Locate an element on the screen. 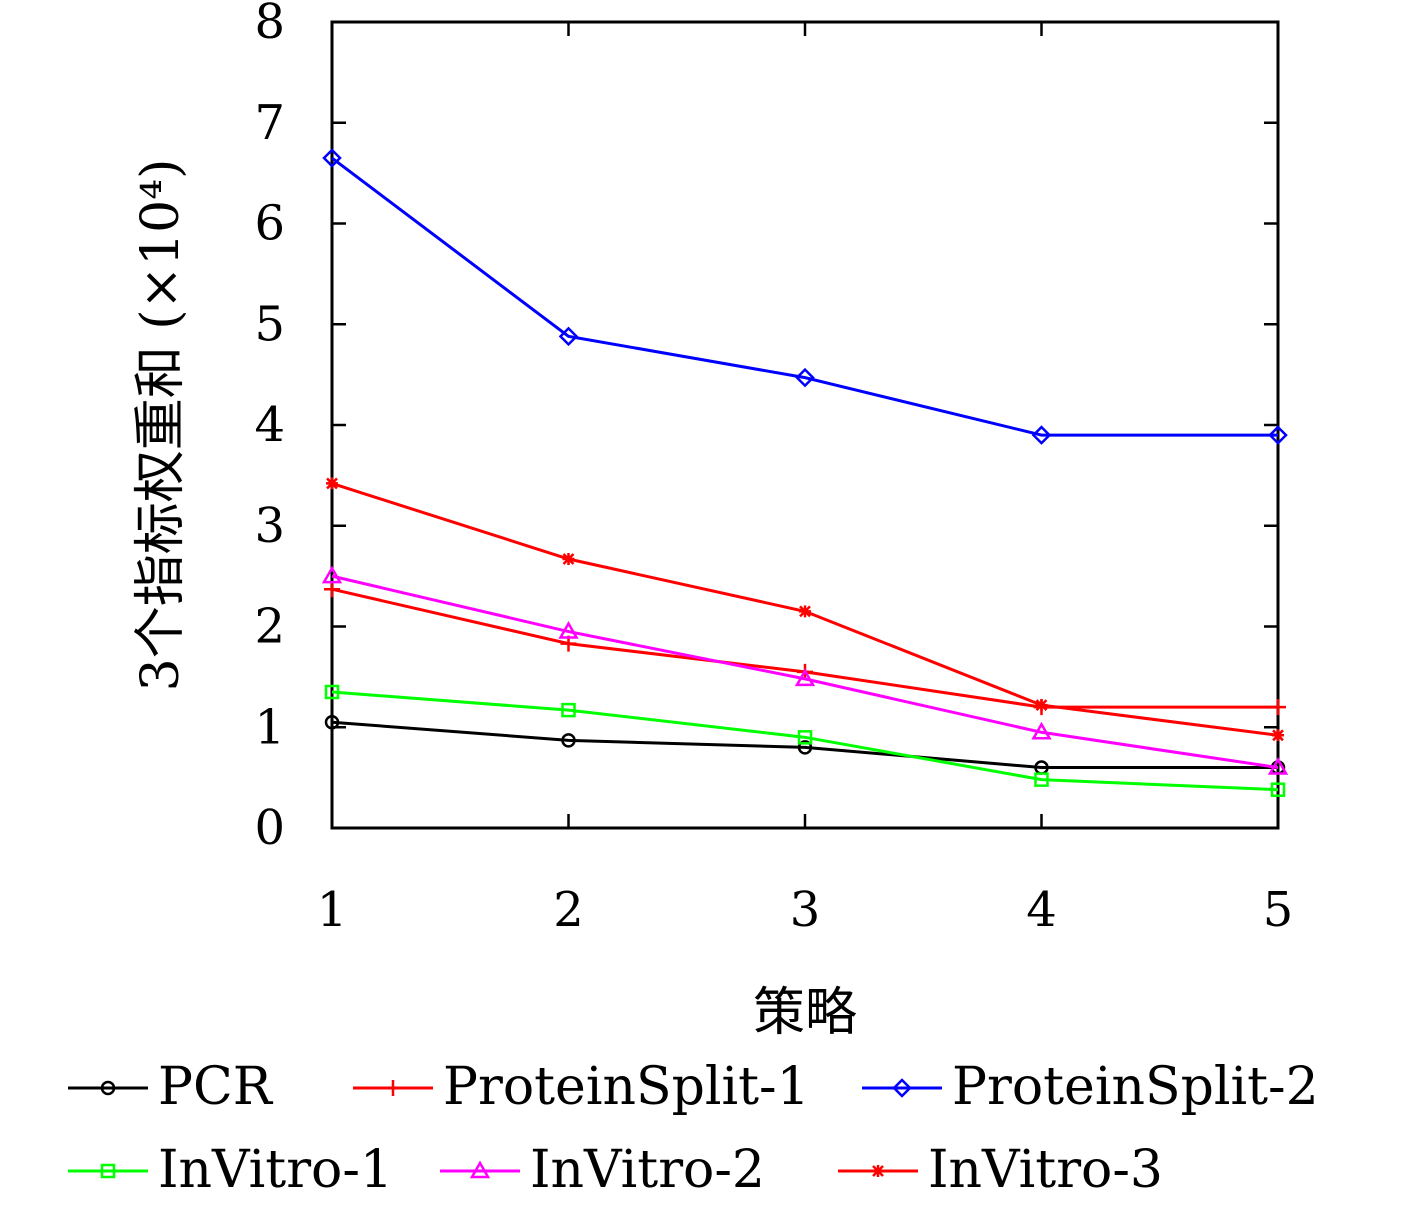 The image size is (1417, 1213). legend-label: InVitro-3 is located at coordinates (1045, 1170).